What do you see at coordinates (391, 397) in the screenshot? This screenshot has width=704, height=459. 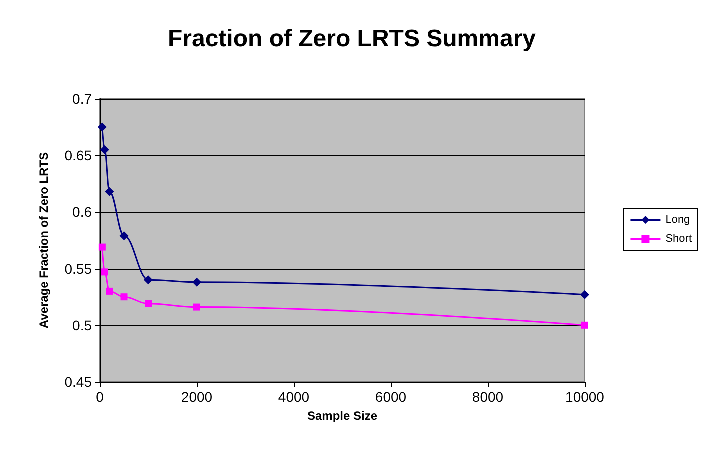 I see `x-tick-label: 6000` at bounding box center [391, 397].